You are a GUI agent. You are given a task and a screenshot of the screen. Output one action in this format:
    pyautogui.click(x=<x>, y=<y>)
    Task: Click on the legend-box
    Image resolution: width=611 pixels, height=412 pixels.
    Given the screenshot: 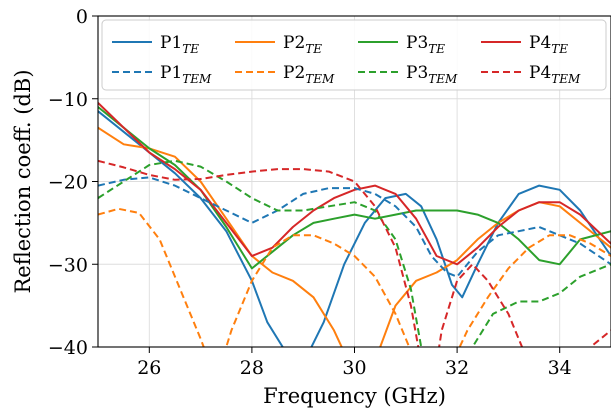 What is the action you would take?
    pyautogui.click(x=354, y=55)
    